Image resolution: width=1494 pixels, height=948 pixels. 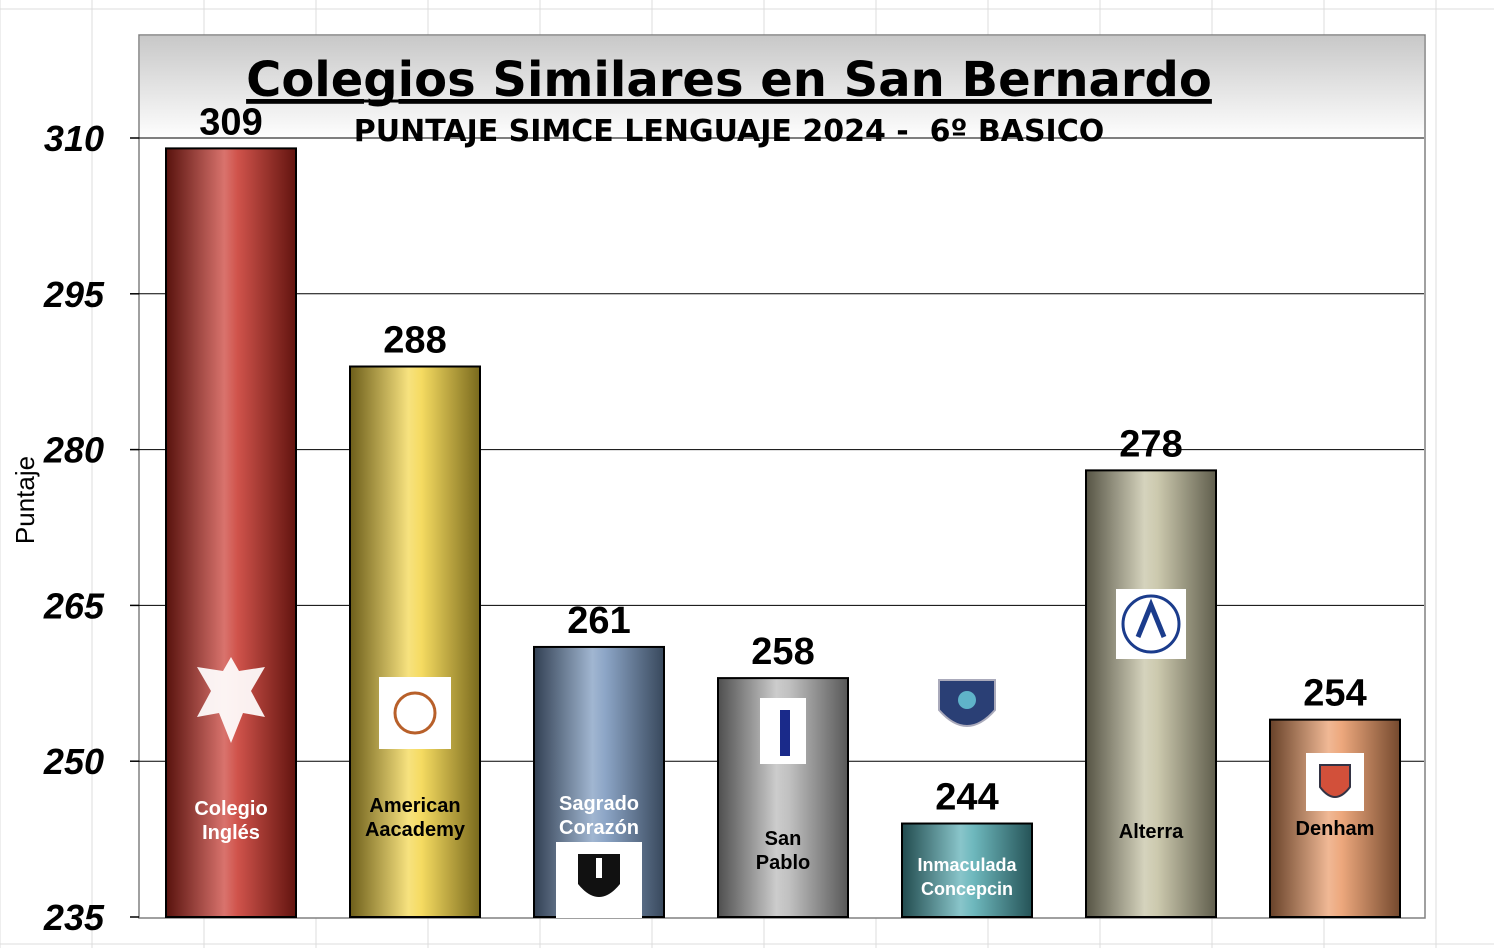 What do you see at coordinates (783, 731) in the screenshot?
I see `ispm-logo` at bounding box center [783, 731].